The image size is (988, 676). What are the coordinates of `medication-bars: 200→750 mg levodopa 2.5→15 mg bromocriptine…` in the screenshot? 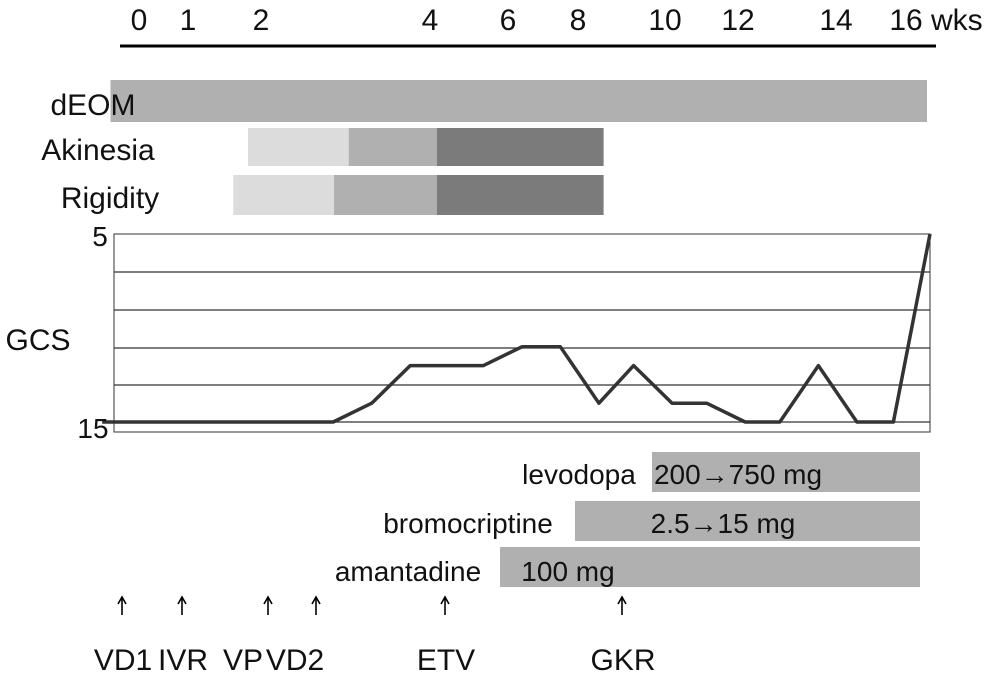 It's located at (627, 519).